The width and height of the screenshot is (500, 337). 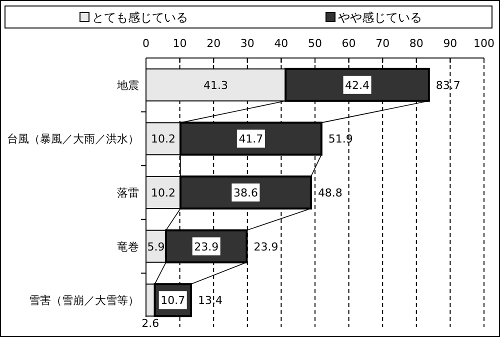 I want to click on x-tick-label: 80, so click(x=416, y=43).